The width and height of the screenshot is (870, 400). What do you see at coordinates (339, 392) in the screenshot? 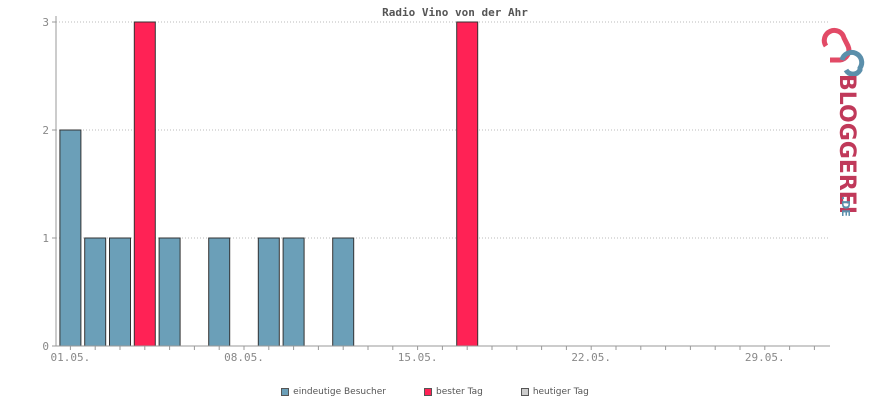
I see `legend-label-visitors: eindeutige Besucher` at bounding box center [339, 392].